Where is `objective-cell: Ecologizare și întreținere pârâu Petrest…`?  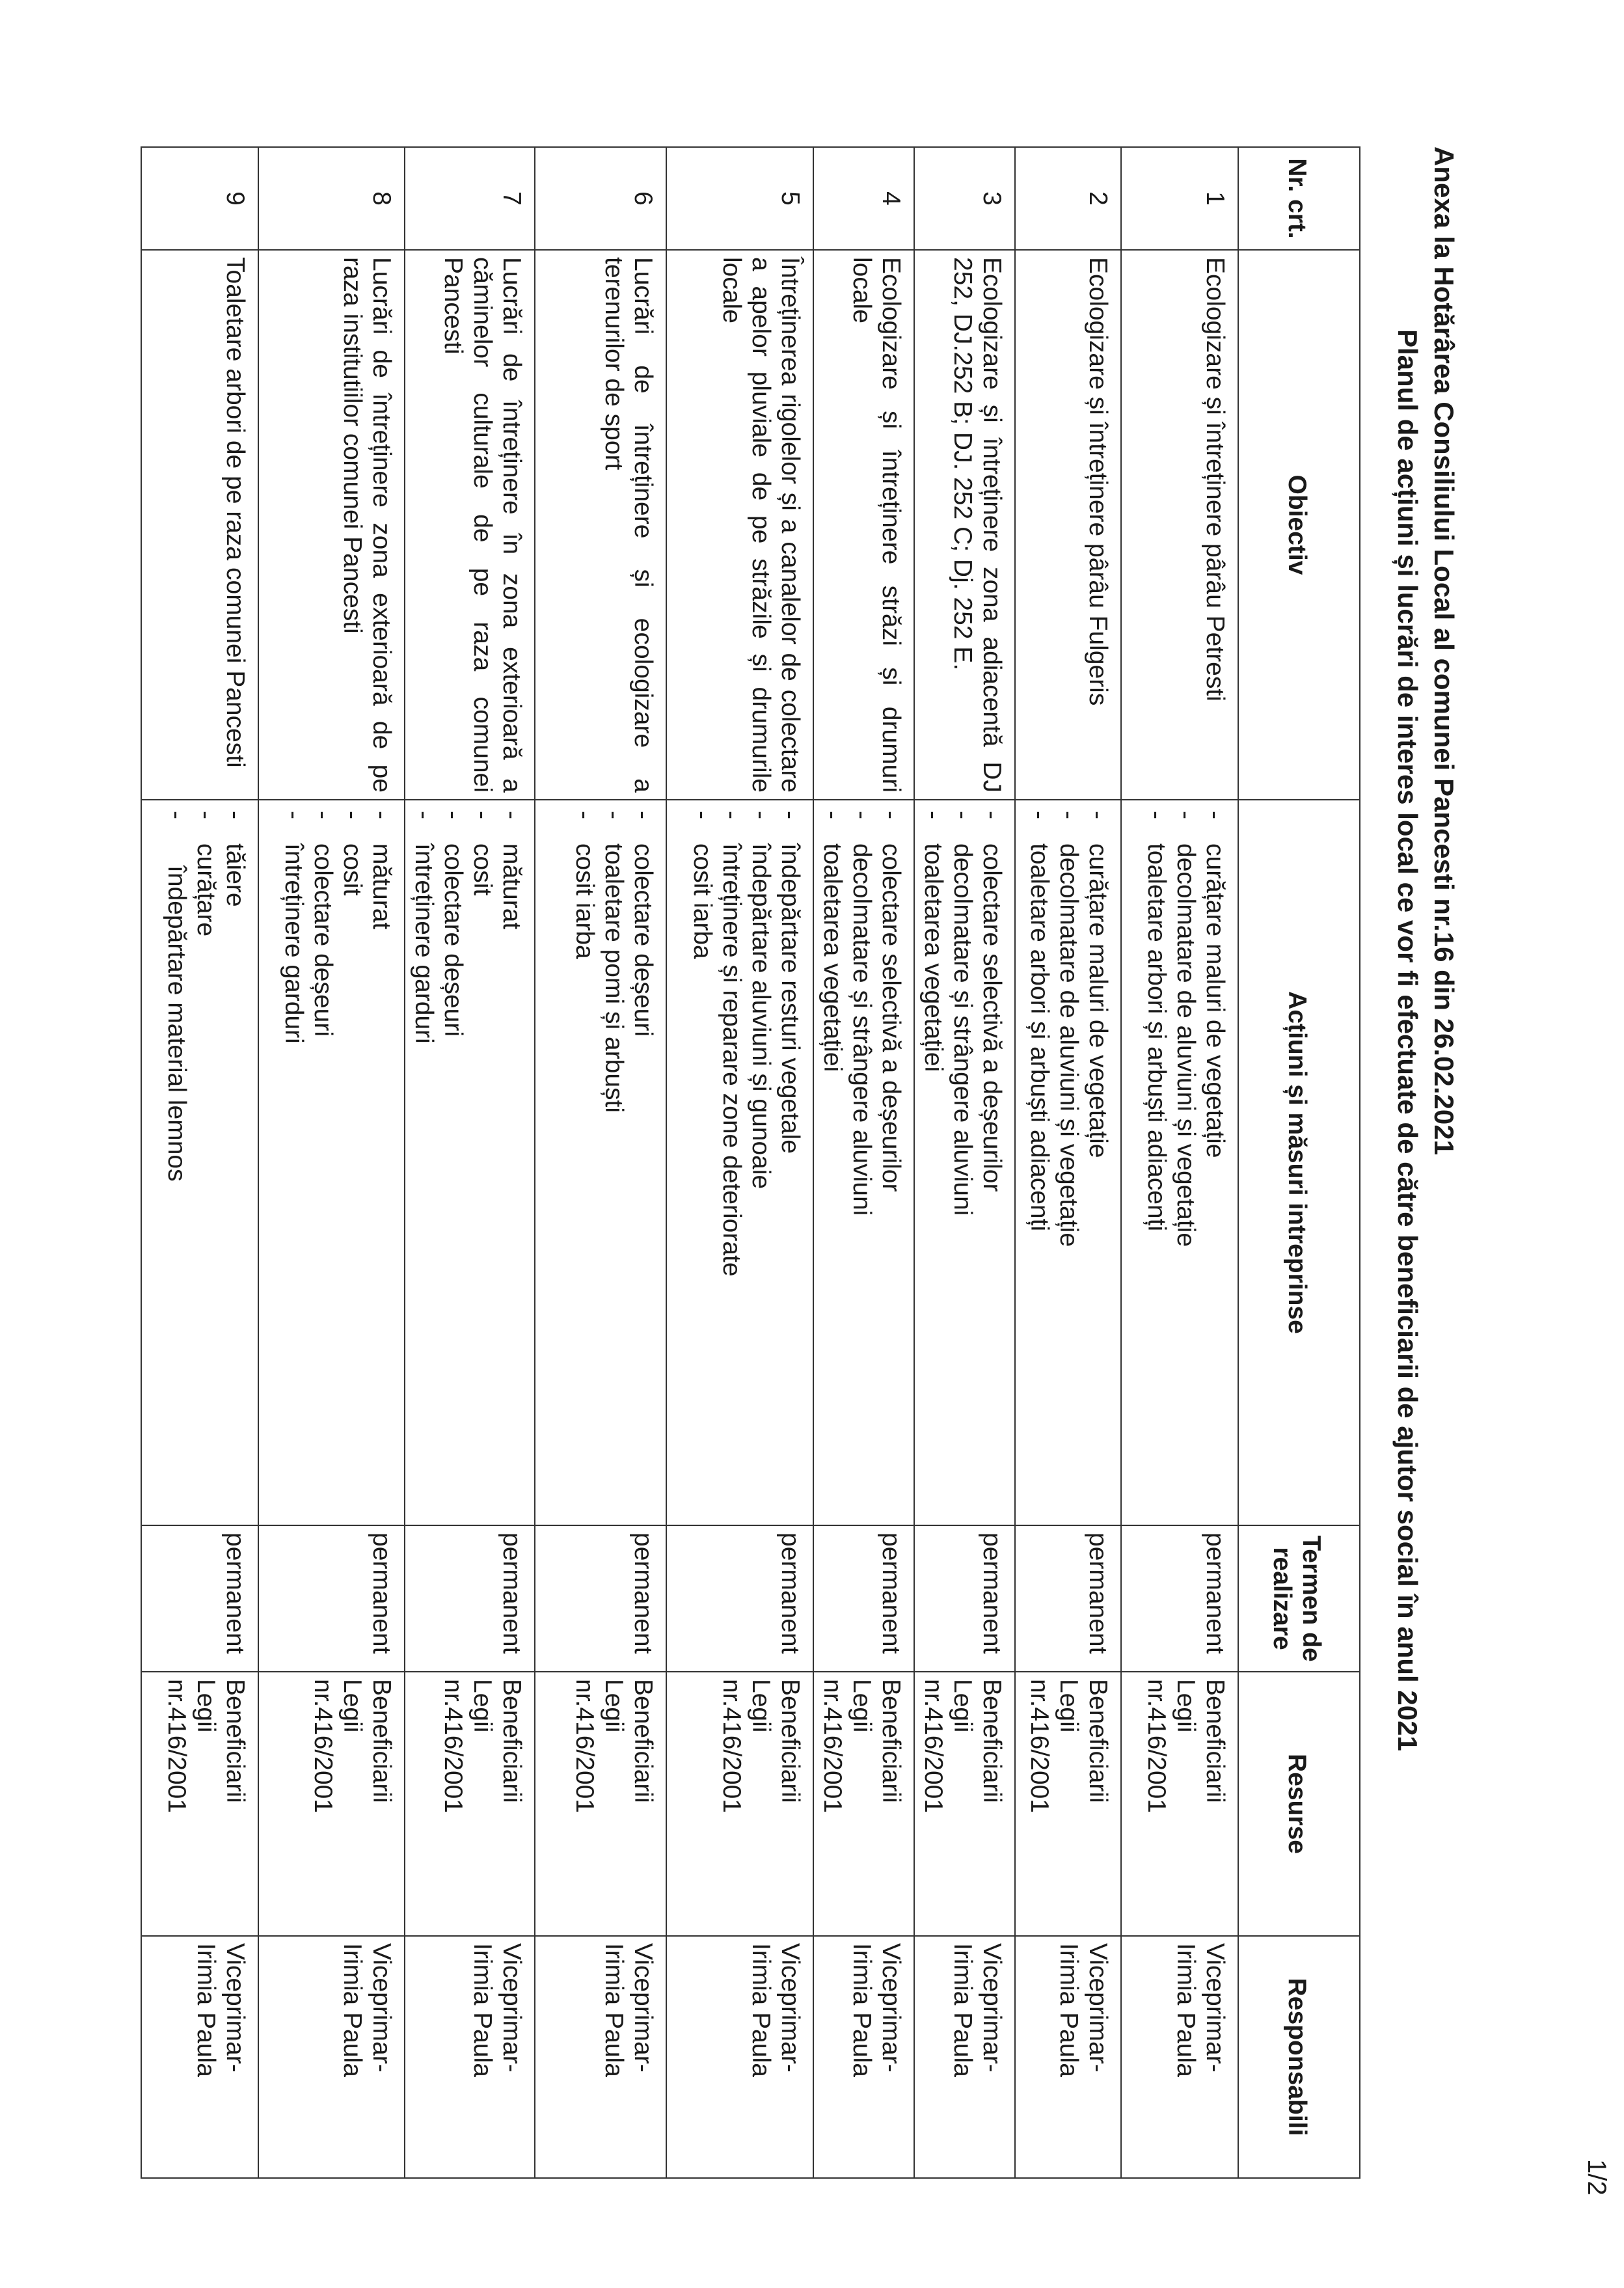 objective-cell: Ecologizare și întreținere pârâu Petrest… is located at coordinates (1179, 525).